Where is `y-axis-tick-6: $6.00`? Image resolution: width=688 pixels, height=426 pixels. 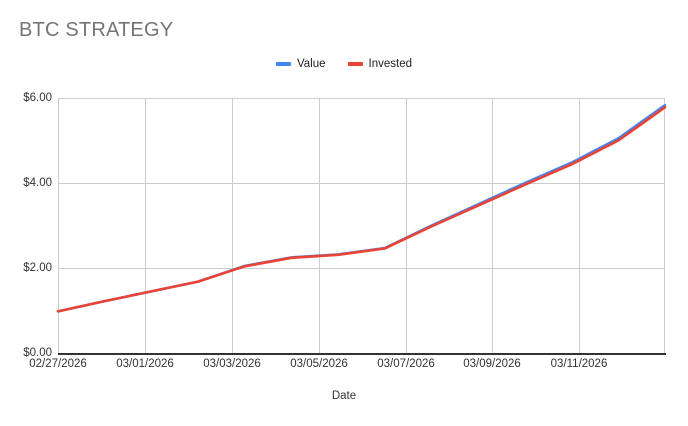
y-axis-tick-6: $6.00 is located at coordinates (37, 98).